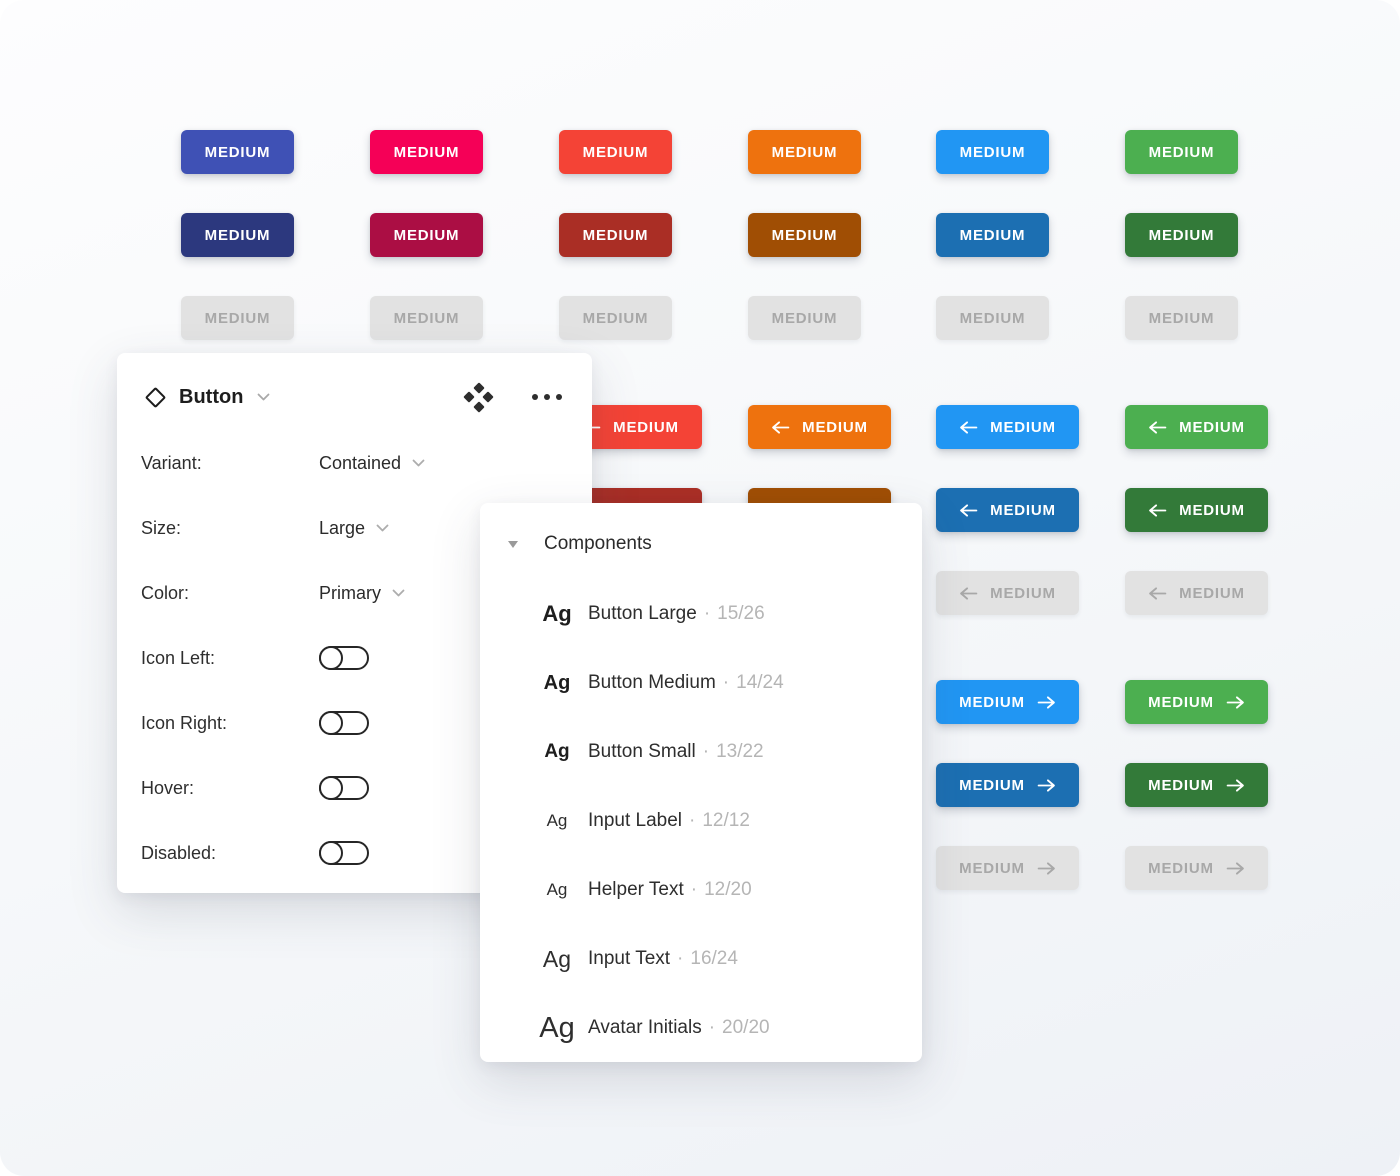  What do you see at coordinates (1181, 318) in the screenshot?
I see `button-disabled-green: MEDIUM` at bounding box center [1181, 318].